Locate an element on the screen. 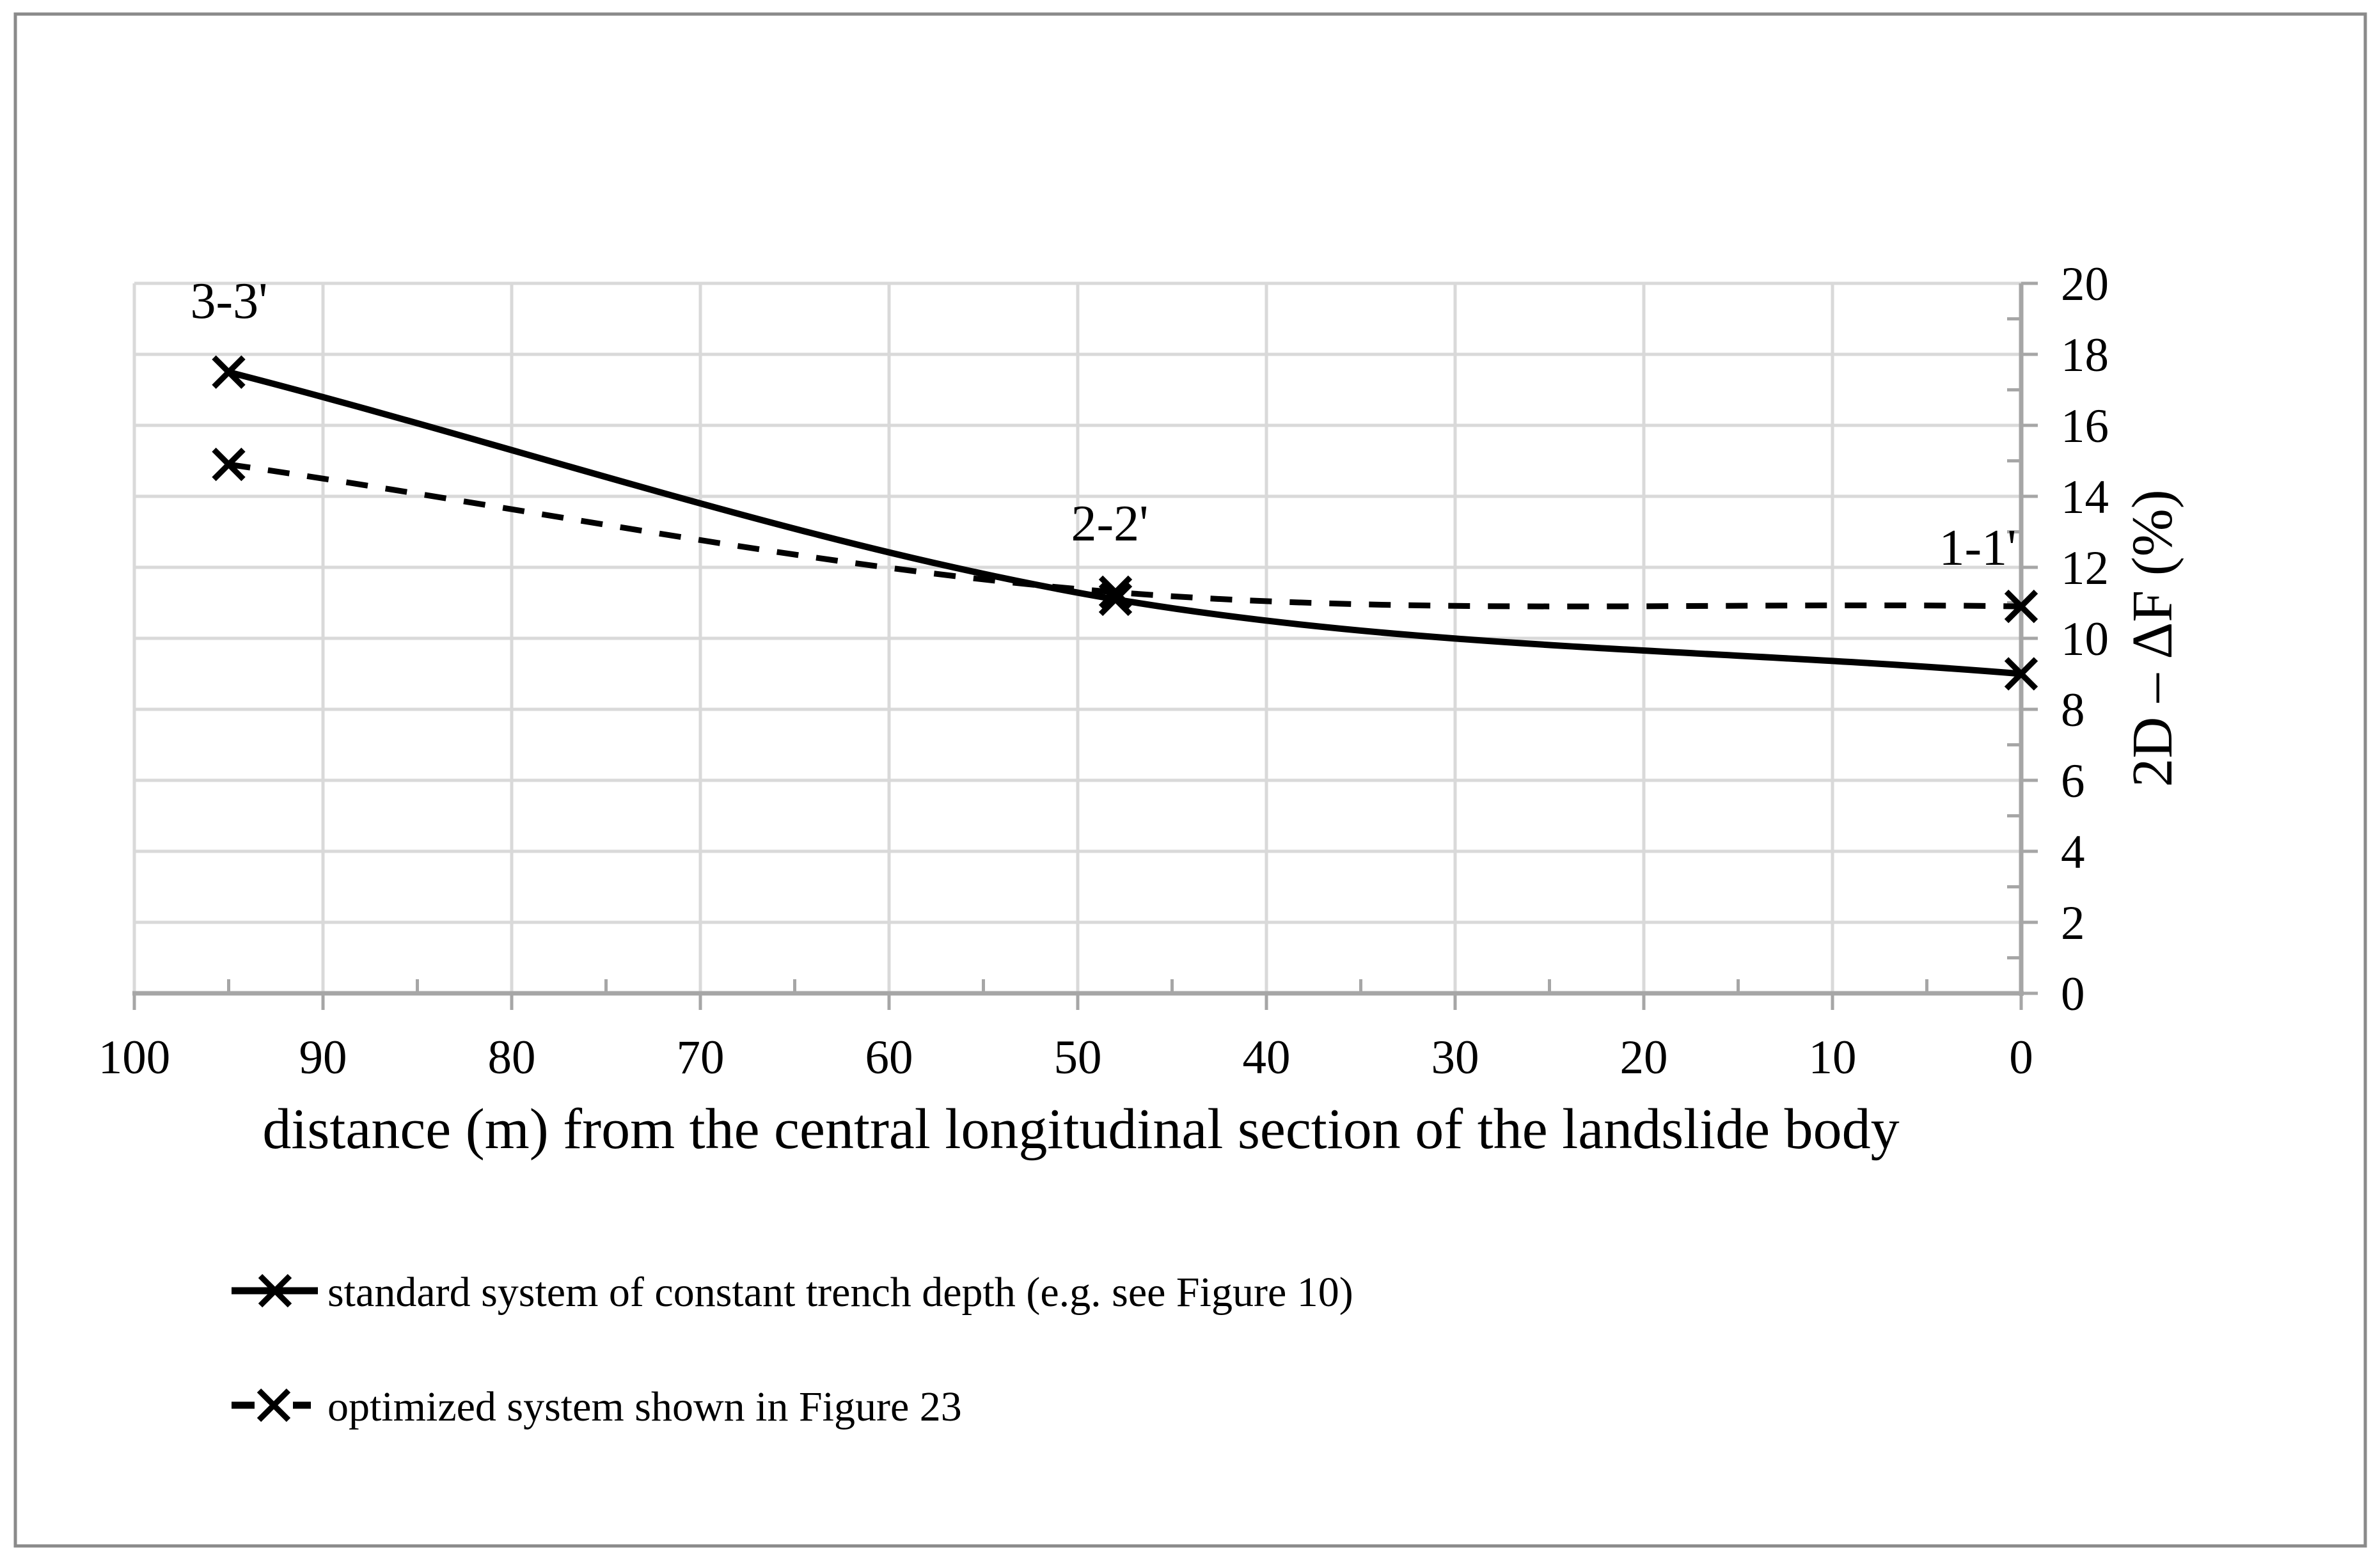 The width and height of the screenshot is (2380, 1560). x-tick-label: 100 is located at coordinates (135, 1057).